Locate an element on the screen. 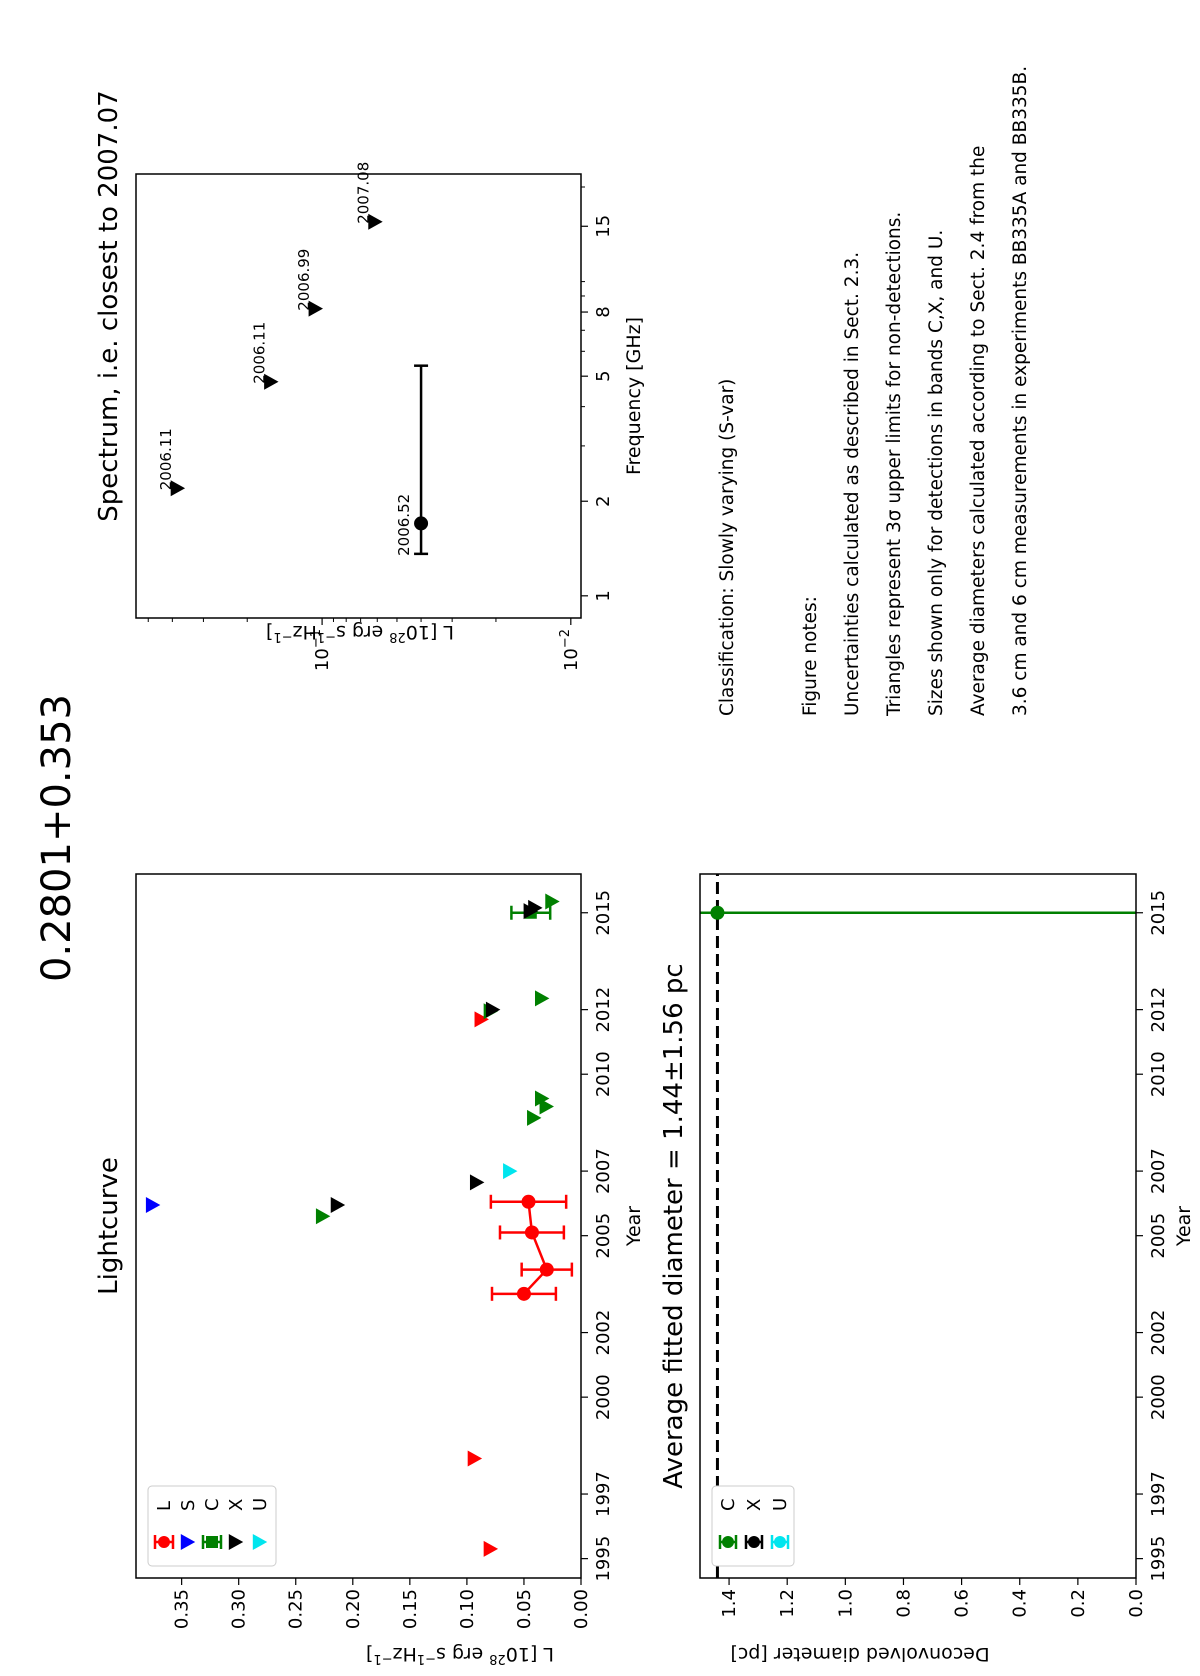  main-title: 0.2801+0.353 is located at coordinates (57, 838).